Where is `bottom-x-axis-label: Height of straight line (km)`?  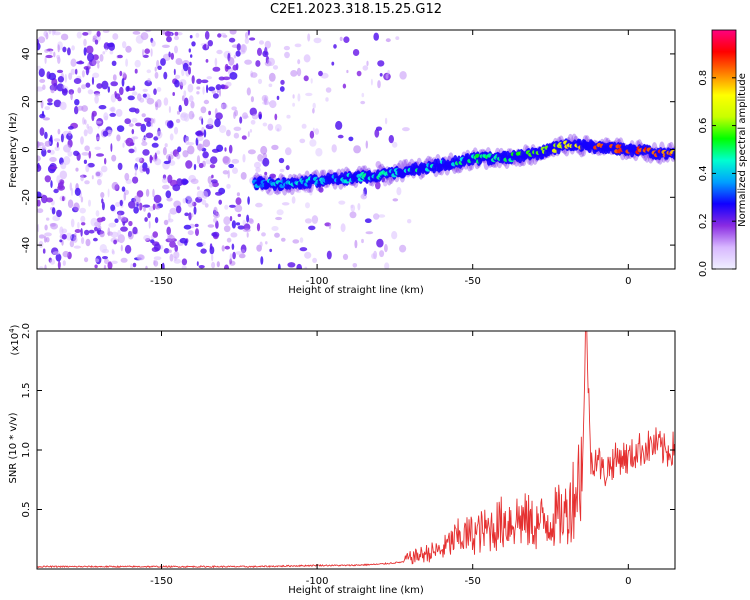 bottom-x-axis-label: Height of straight line (km) is located at coordinates (356, 590).